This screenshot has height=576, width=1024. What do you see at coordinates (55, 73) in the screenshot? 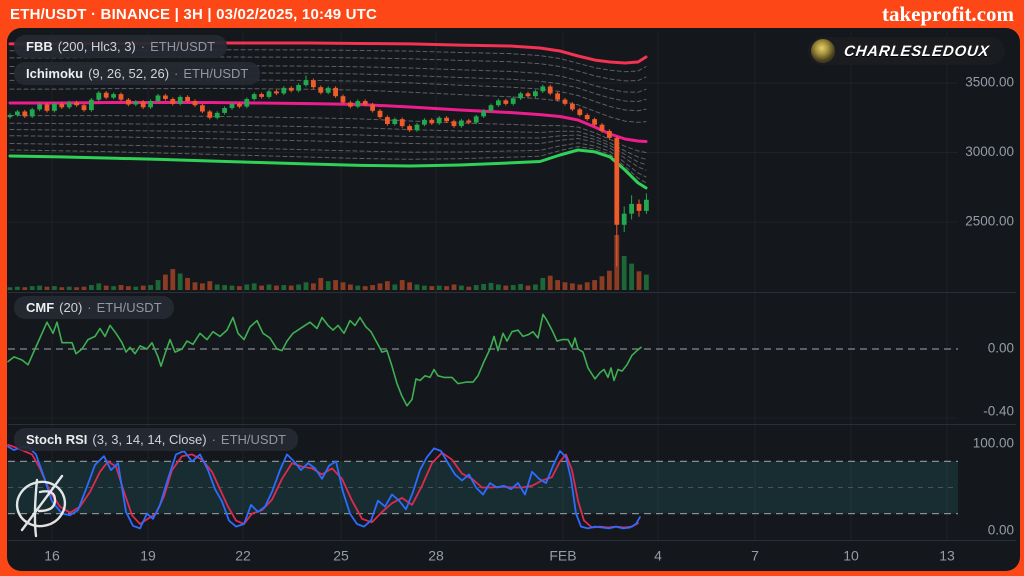
I see `ichimoku-name: Ichimoku` at bounding box center [55, 73].